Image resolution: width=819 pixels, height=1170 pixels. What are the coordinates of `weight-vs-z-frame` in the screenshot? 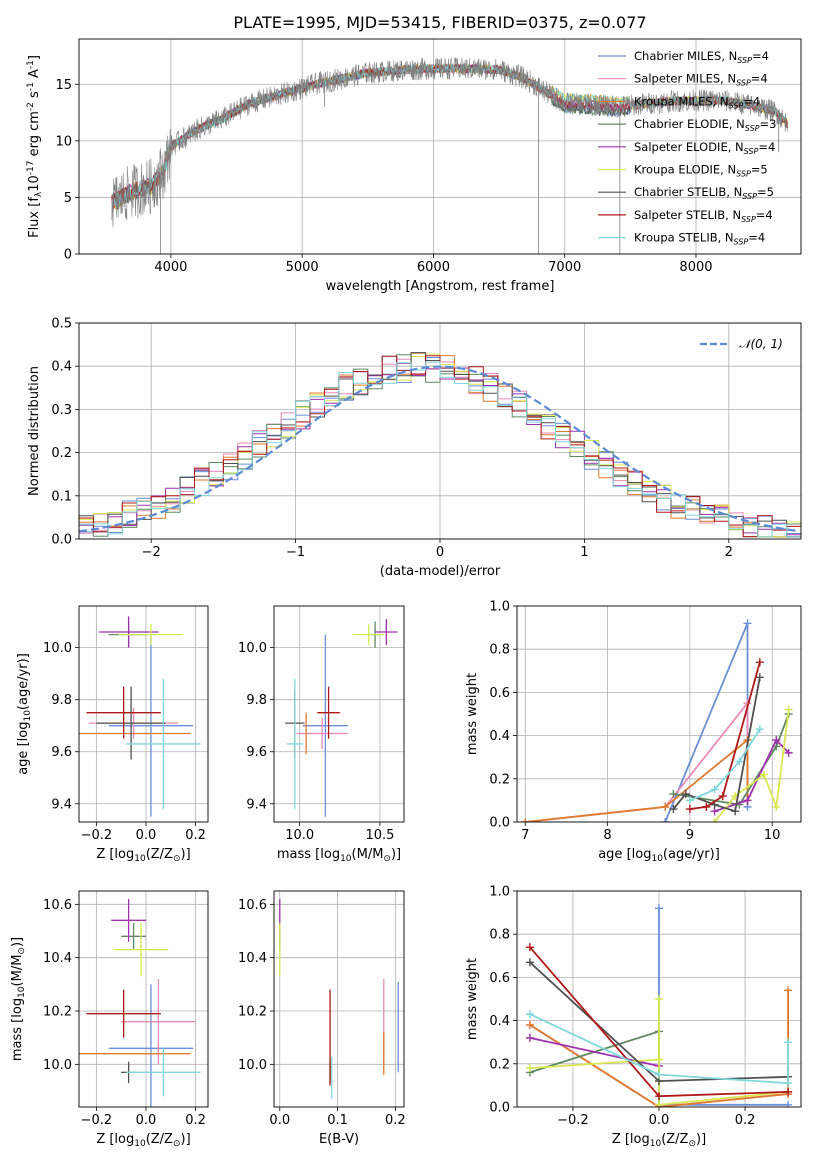 It's located at (659, 999).